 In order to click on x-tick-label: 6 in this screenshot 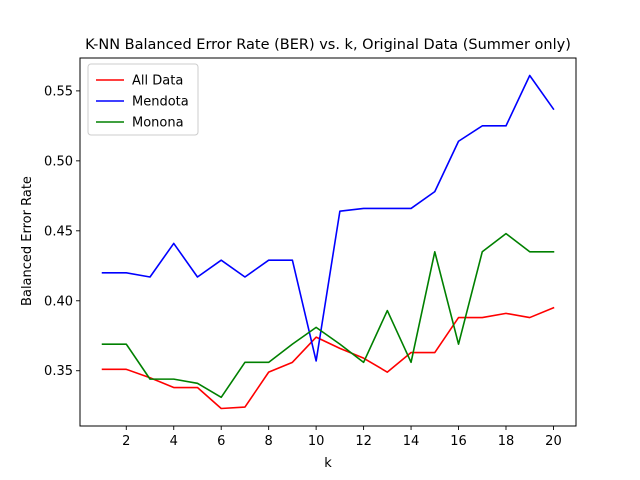, I will do `click(221, 441)`.